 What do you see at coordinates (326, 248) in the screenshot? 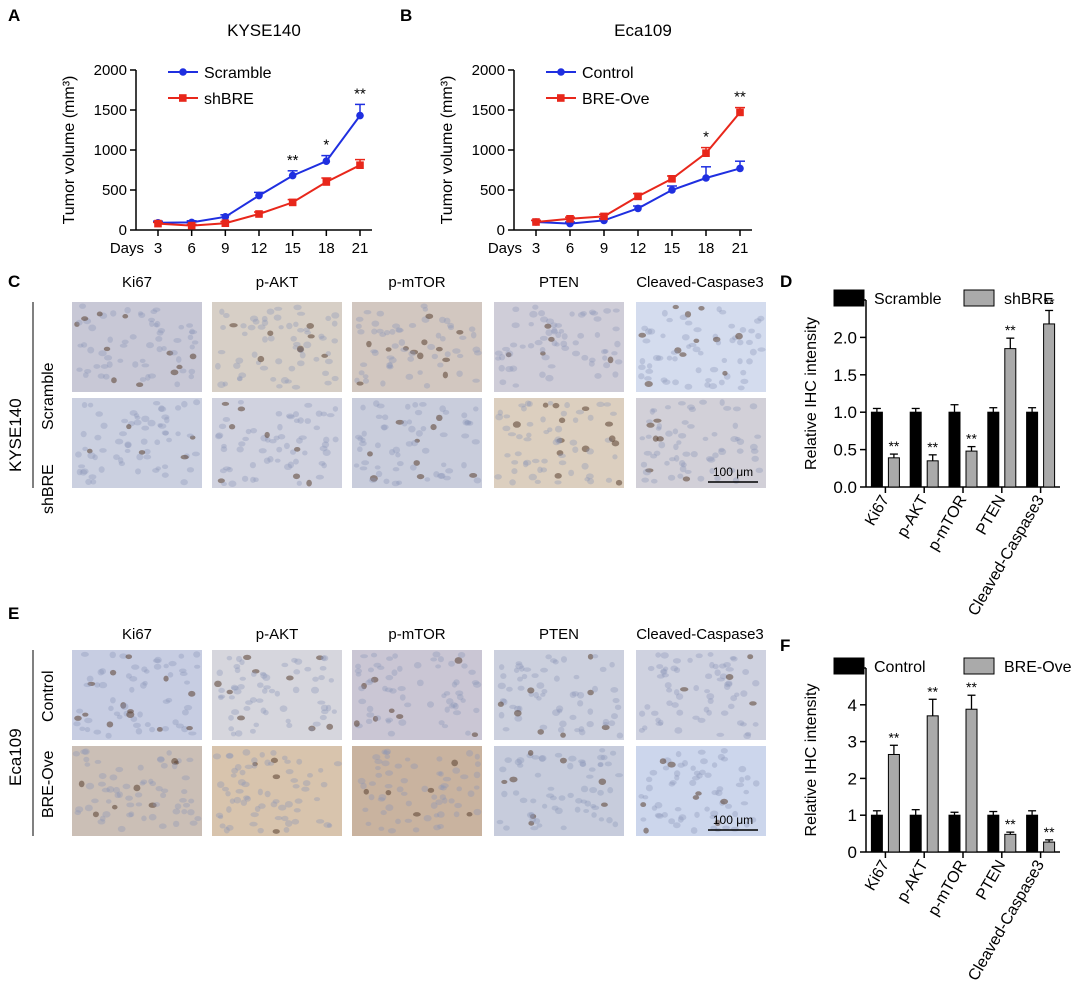
I see `a-x-tick-label: 18` at bounding box center [326, 248].